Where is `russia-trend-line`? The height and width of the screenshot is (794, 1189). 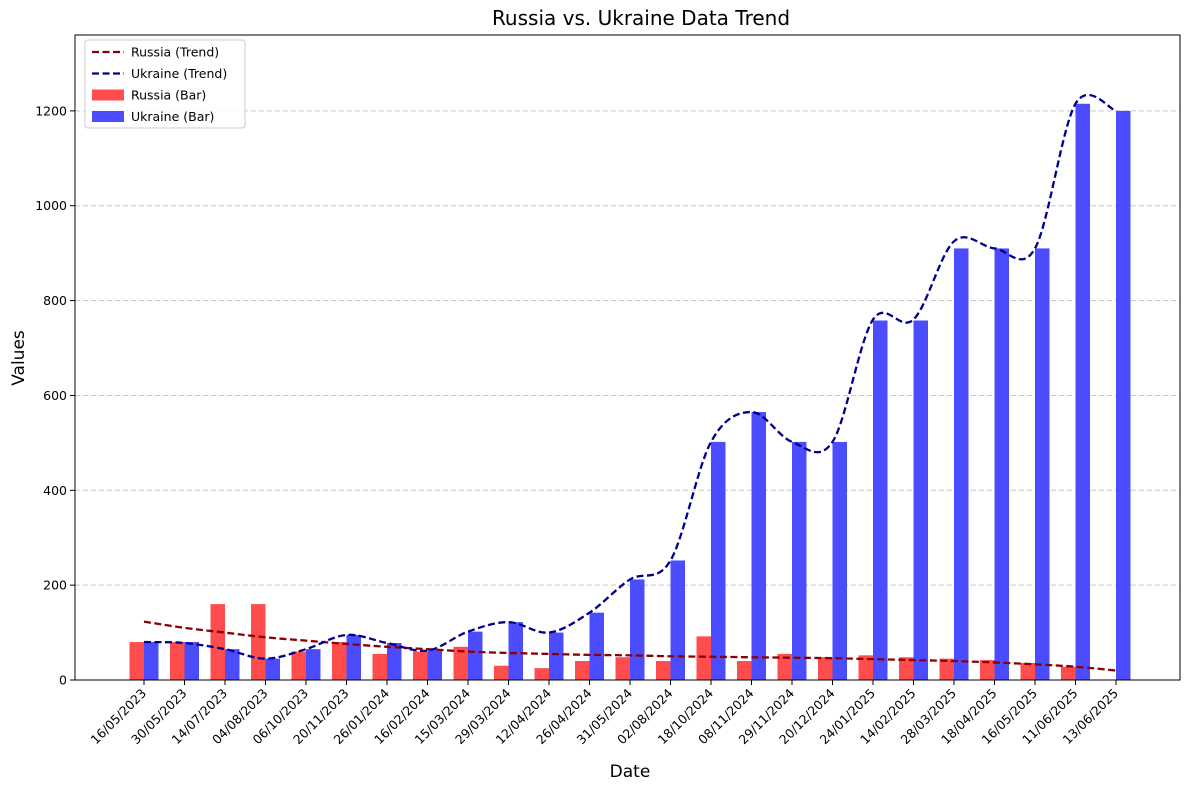
russia-trend-line is located at coordinates (630, 646).